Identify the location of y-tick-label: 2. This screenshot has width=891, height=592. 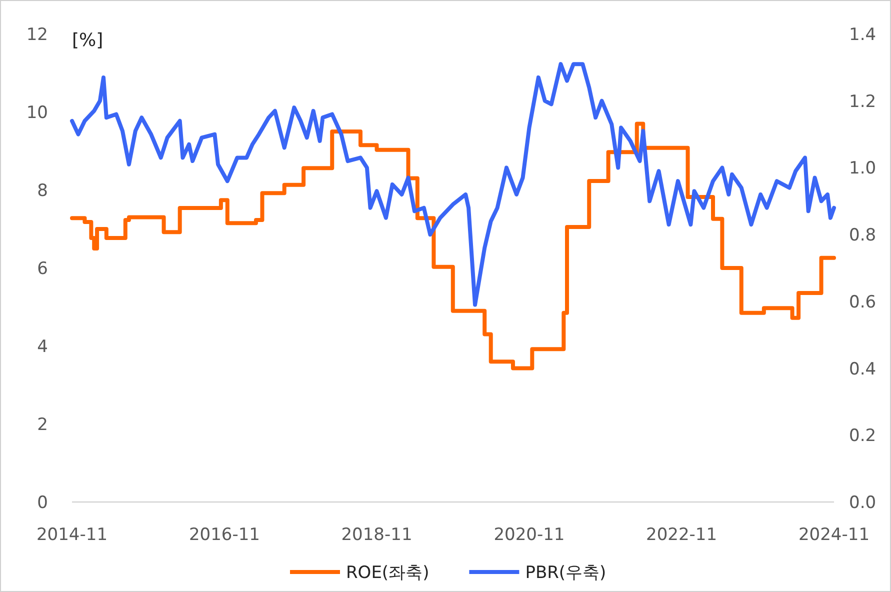
(42, 425).